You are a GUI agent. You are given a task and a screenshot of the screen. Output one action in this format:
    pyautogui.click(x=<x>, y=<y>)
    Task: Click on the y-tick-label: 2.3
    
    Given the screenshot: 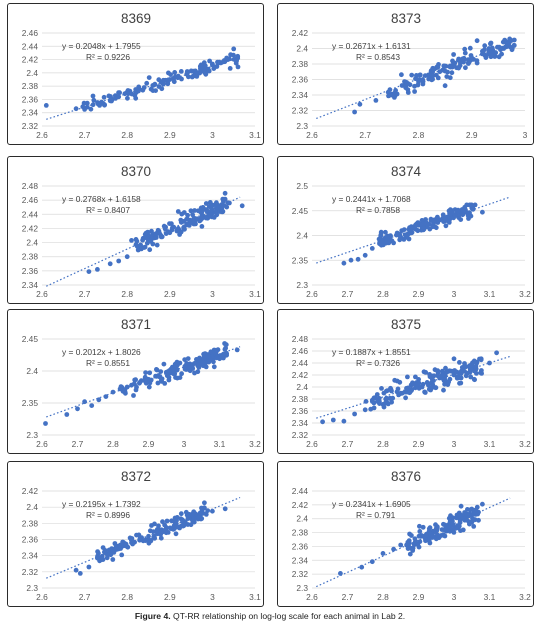 What is the action you would take?
    pyautogui.click(x=32, y=435)
    